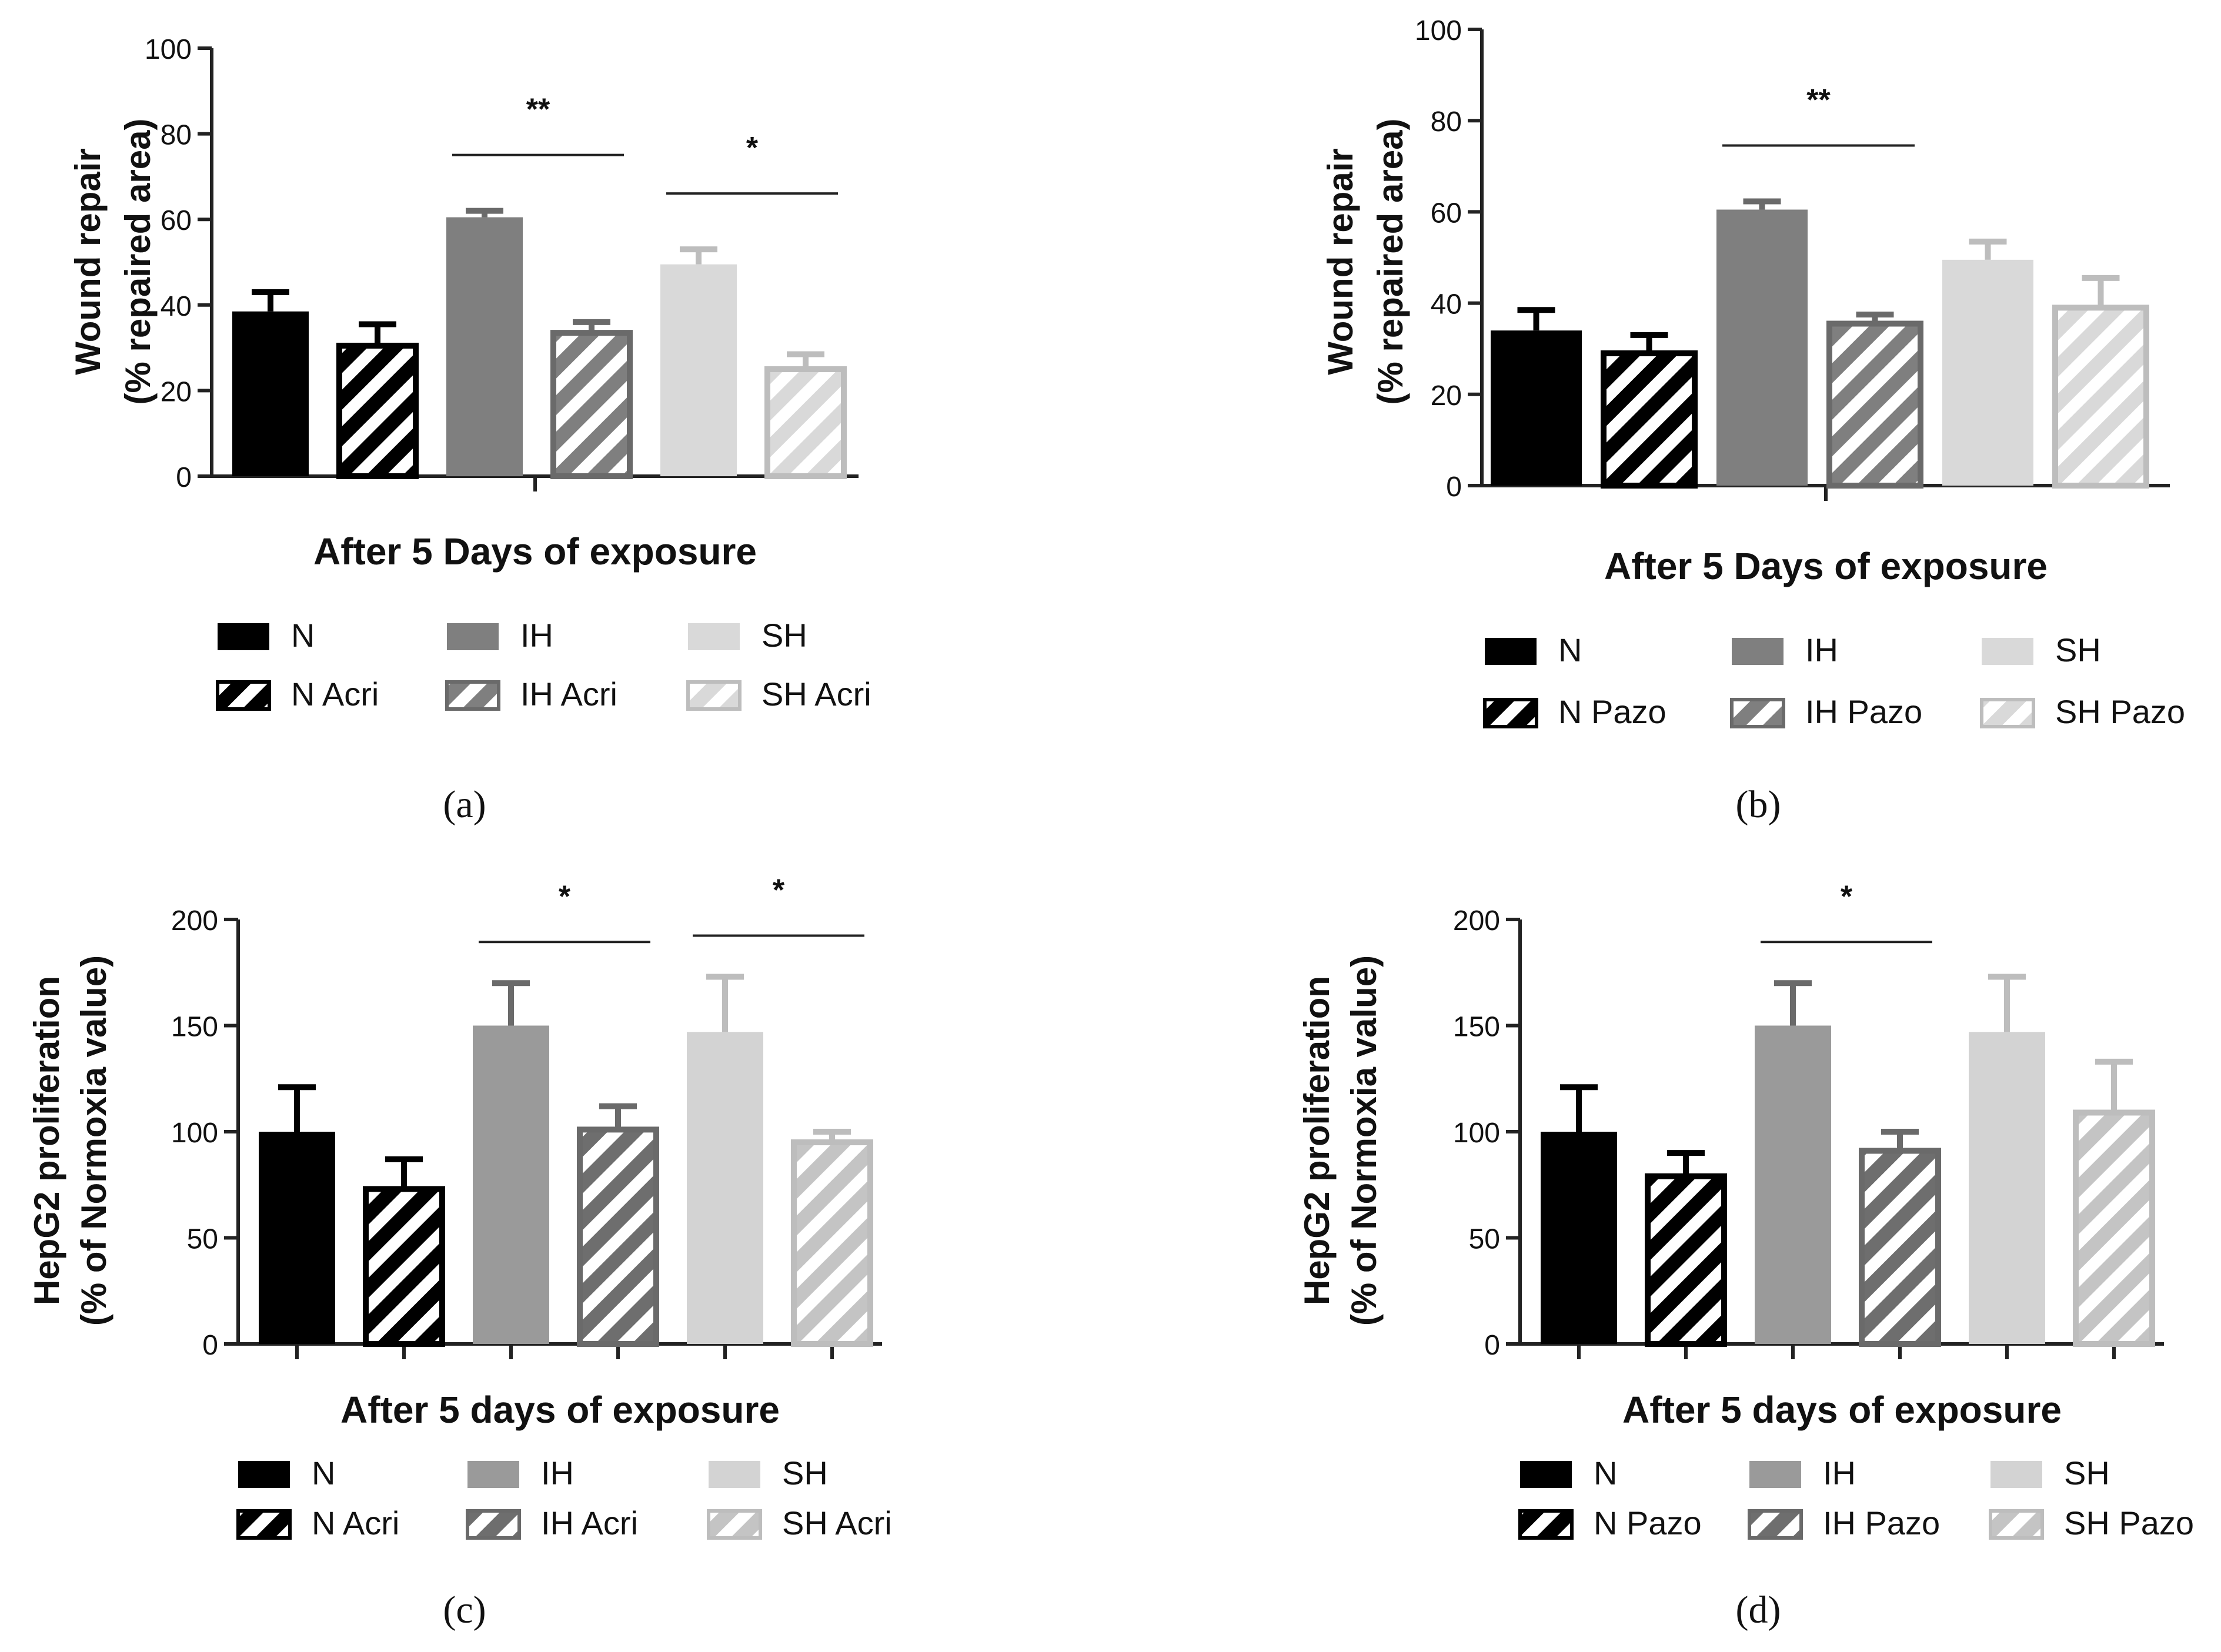  Describe the element at coordinates (465, 805) in the screenshot. I see `panel-caption: (a)` at that location.